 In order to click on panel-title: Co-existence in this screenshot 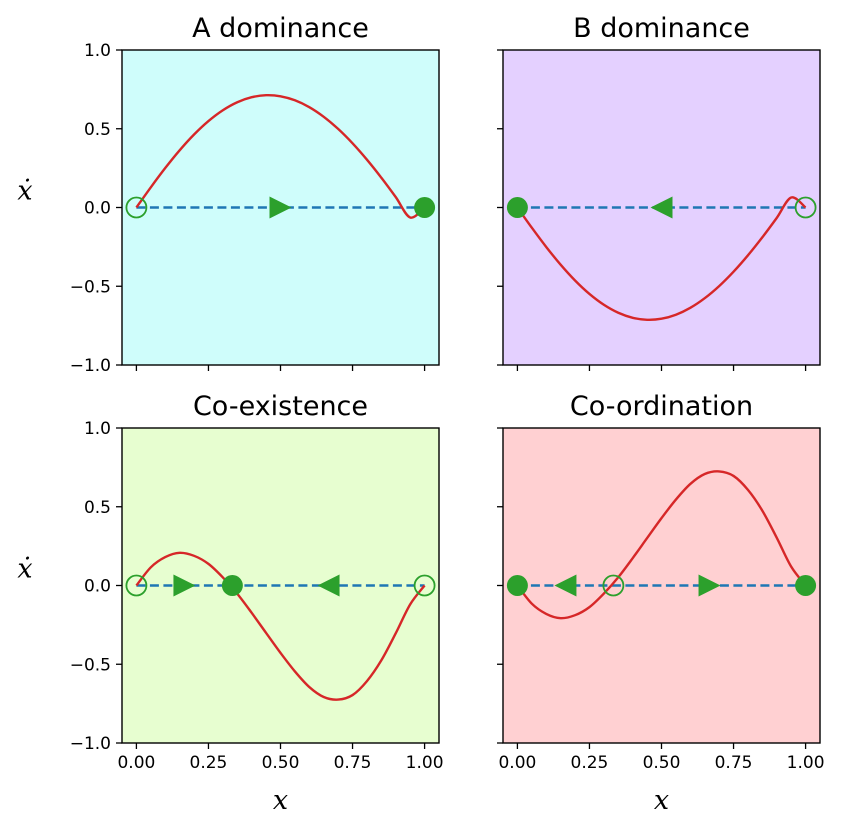, I will do `click(280, 406)`.